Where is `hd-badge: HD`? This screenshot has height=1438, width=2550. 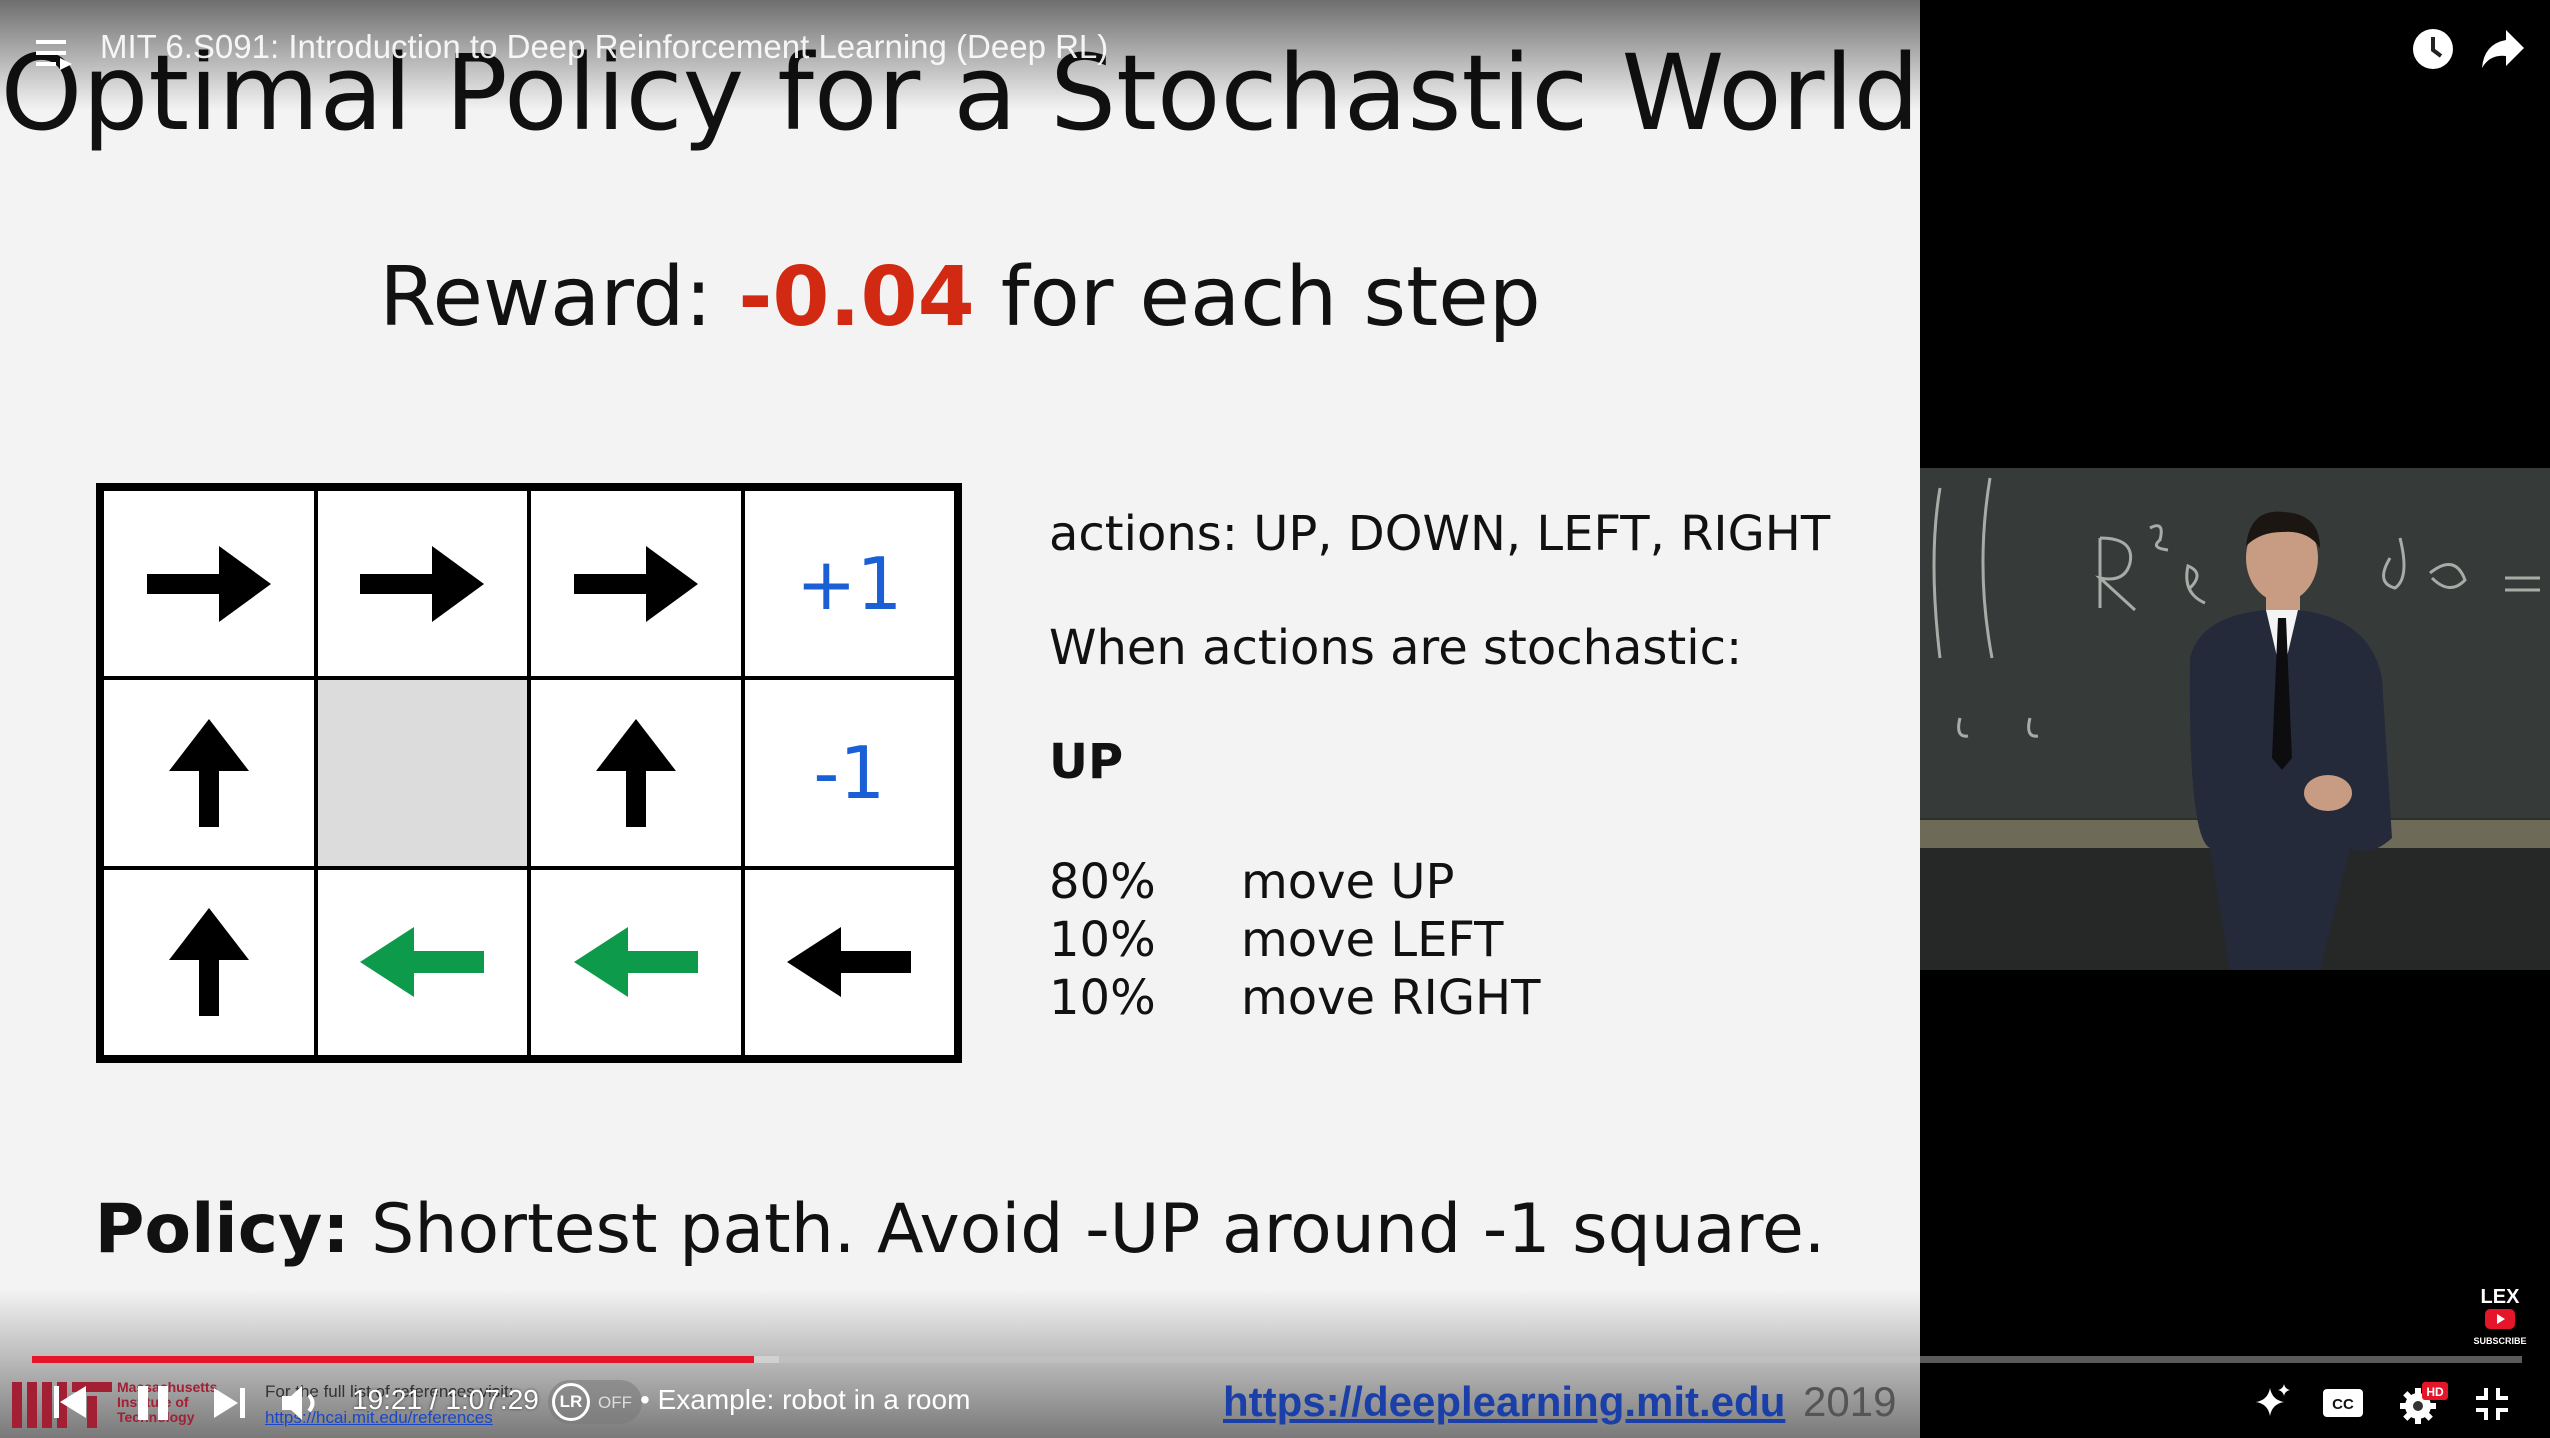
hd-badge: HD is located at coordinates (2435, 1392).